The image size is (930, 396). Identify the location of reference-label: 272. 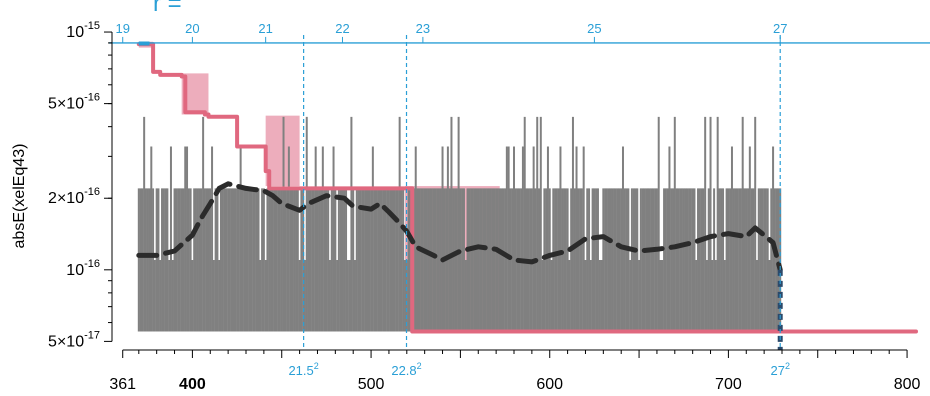
(779, 369).